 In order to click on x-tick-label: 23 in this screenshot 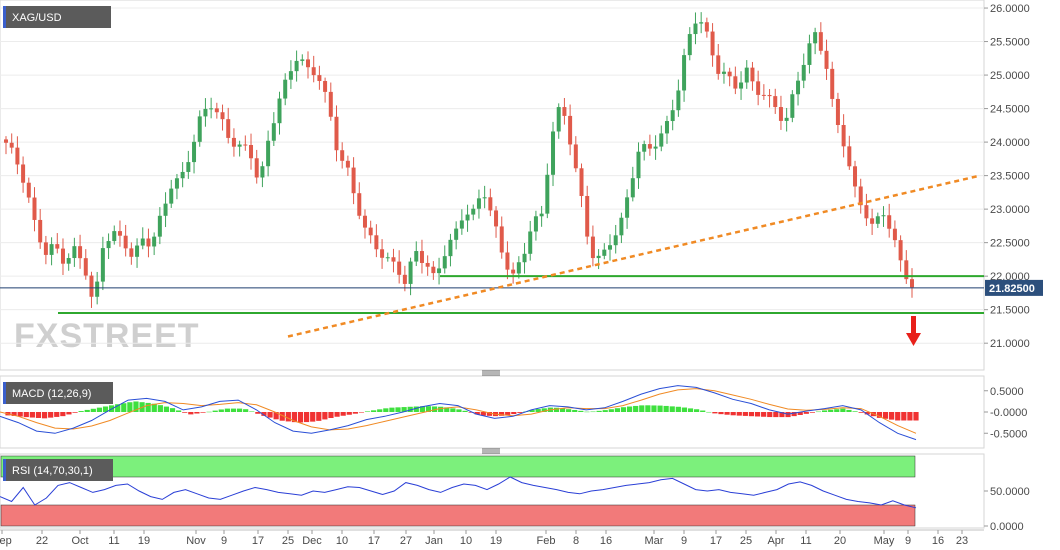, I will do `click(962, 541)`.